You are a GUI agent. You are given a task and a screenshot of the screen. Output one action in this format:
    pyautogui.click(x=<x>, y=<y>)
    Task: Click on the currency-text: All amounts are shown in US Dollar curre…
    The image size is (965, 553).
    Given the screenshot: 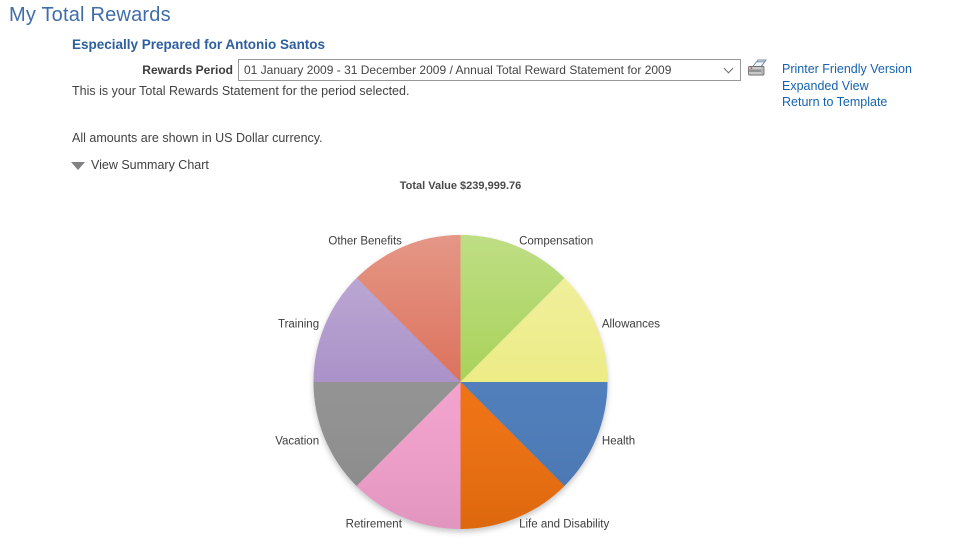 What is the action you would take?
    pyautogui.click(x=197, y=138)
    